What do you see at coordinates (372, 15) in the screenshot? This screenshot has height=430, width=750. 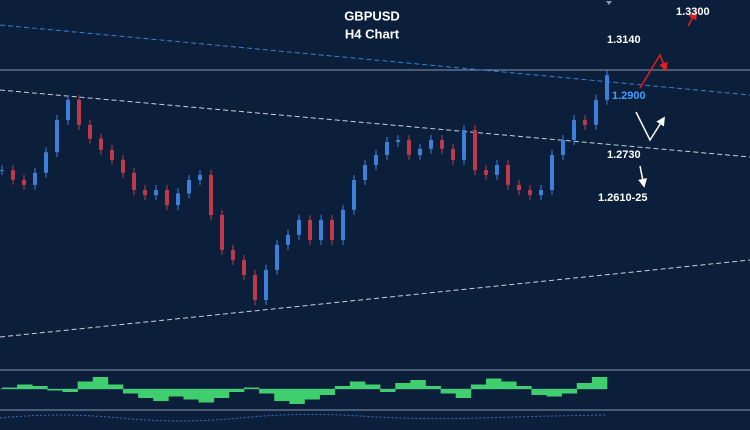 I see `chart-title: GBPUSD` at bounding box center [372, 15].